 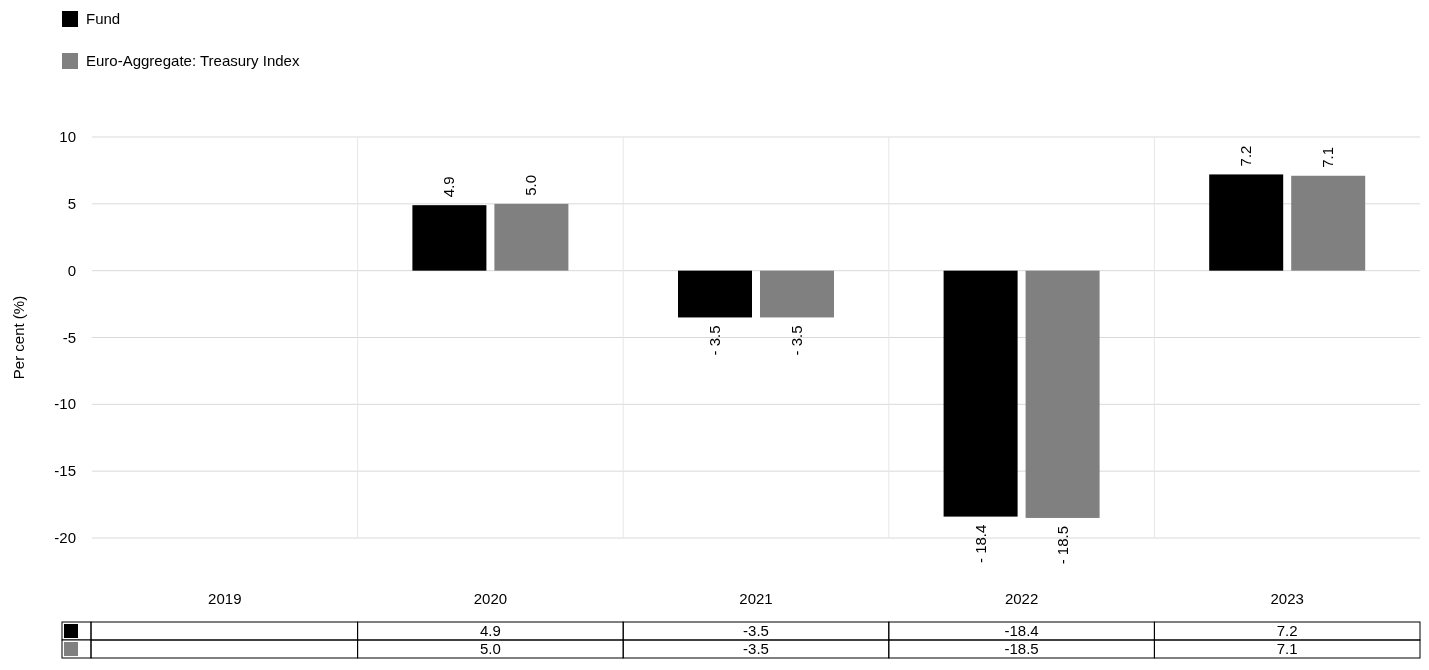 I want to click on y-tick-label: -15, so click(x=65, y=471).